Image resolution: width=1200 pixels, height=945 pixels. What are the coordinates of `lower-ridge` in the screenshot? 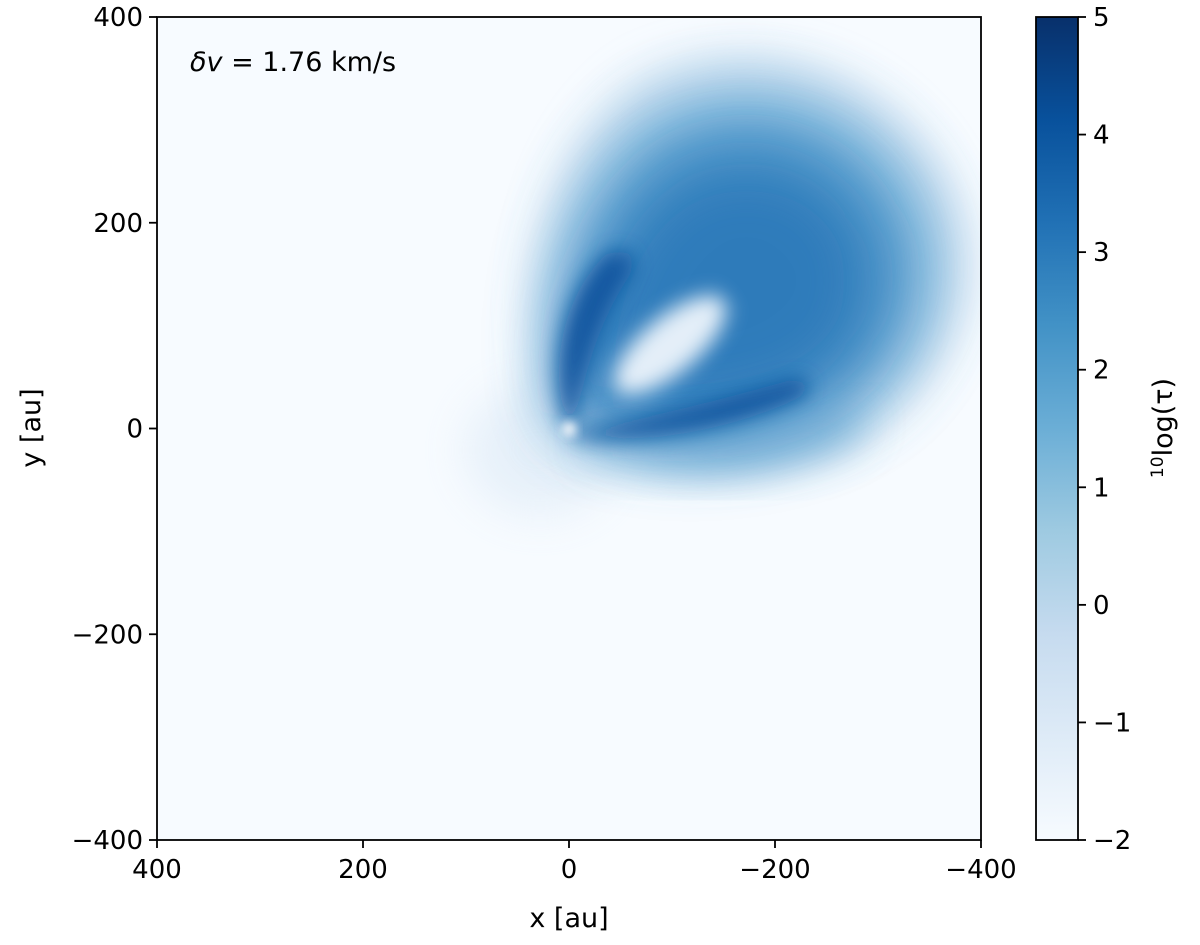 It's located at (690, 409).